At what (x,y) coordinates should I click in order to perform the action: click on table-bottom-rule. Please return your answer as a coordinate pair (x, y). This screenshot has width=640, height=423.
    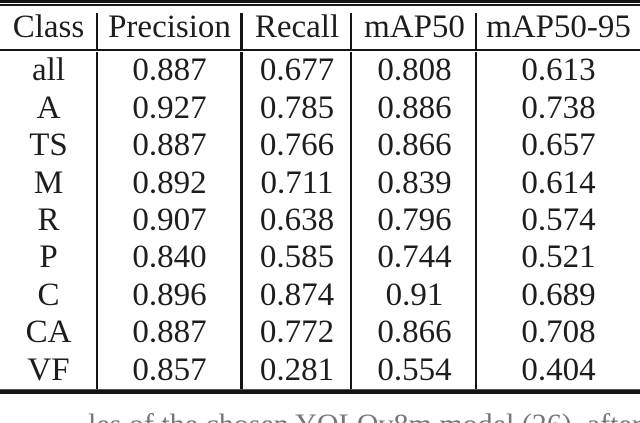
    Looking at the image, I should click on (320, 391).